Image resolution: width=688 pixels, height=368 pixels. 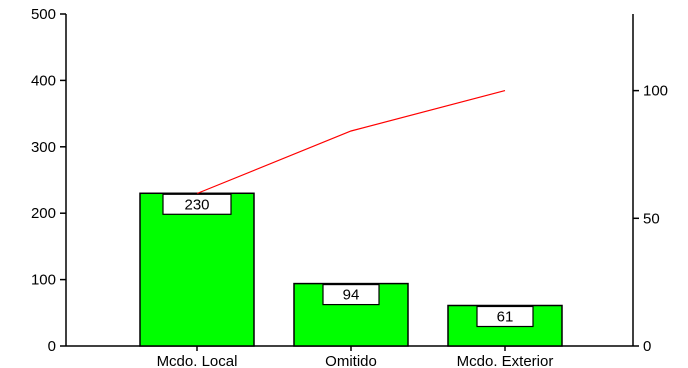 What do you see at coordinates (197, 360) in the screenshot?
I see `x-tick-label-1: Mcdo. Local` at bounding box center [197, 360].